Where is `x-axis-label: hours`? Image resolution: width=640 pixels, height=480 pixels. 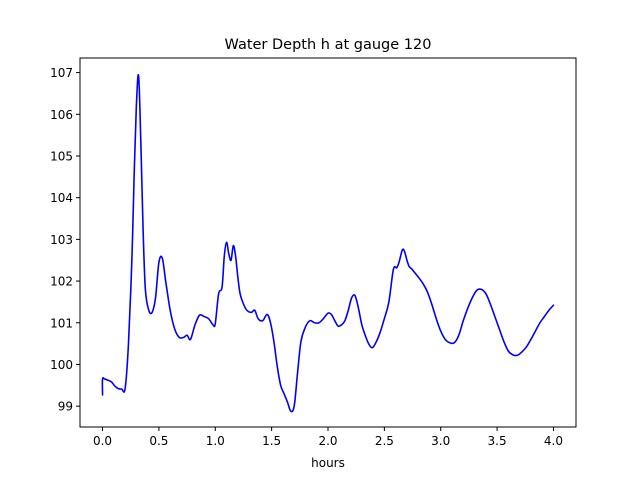
x-axis-label: hours is located at coordinates (328, 463).